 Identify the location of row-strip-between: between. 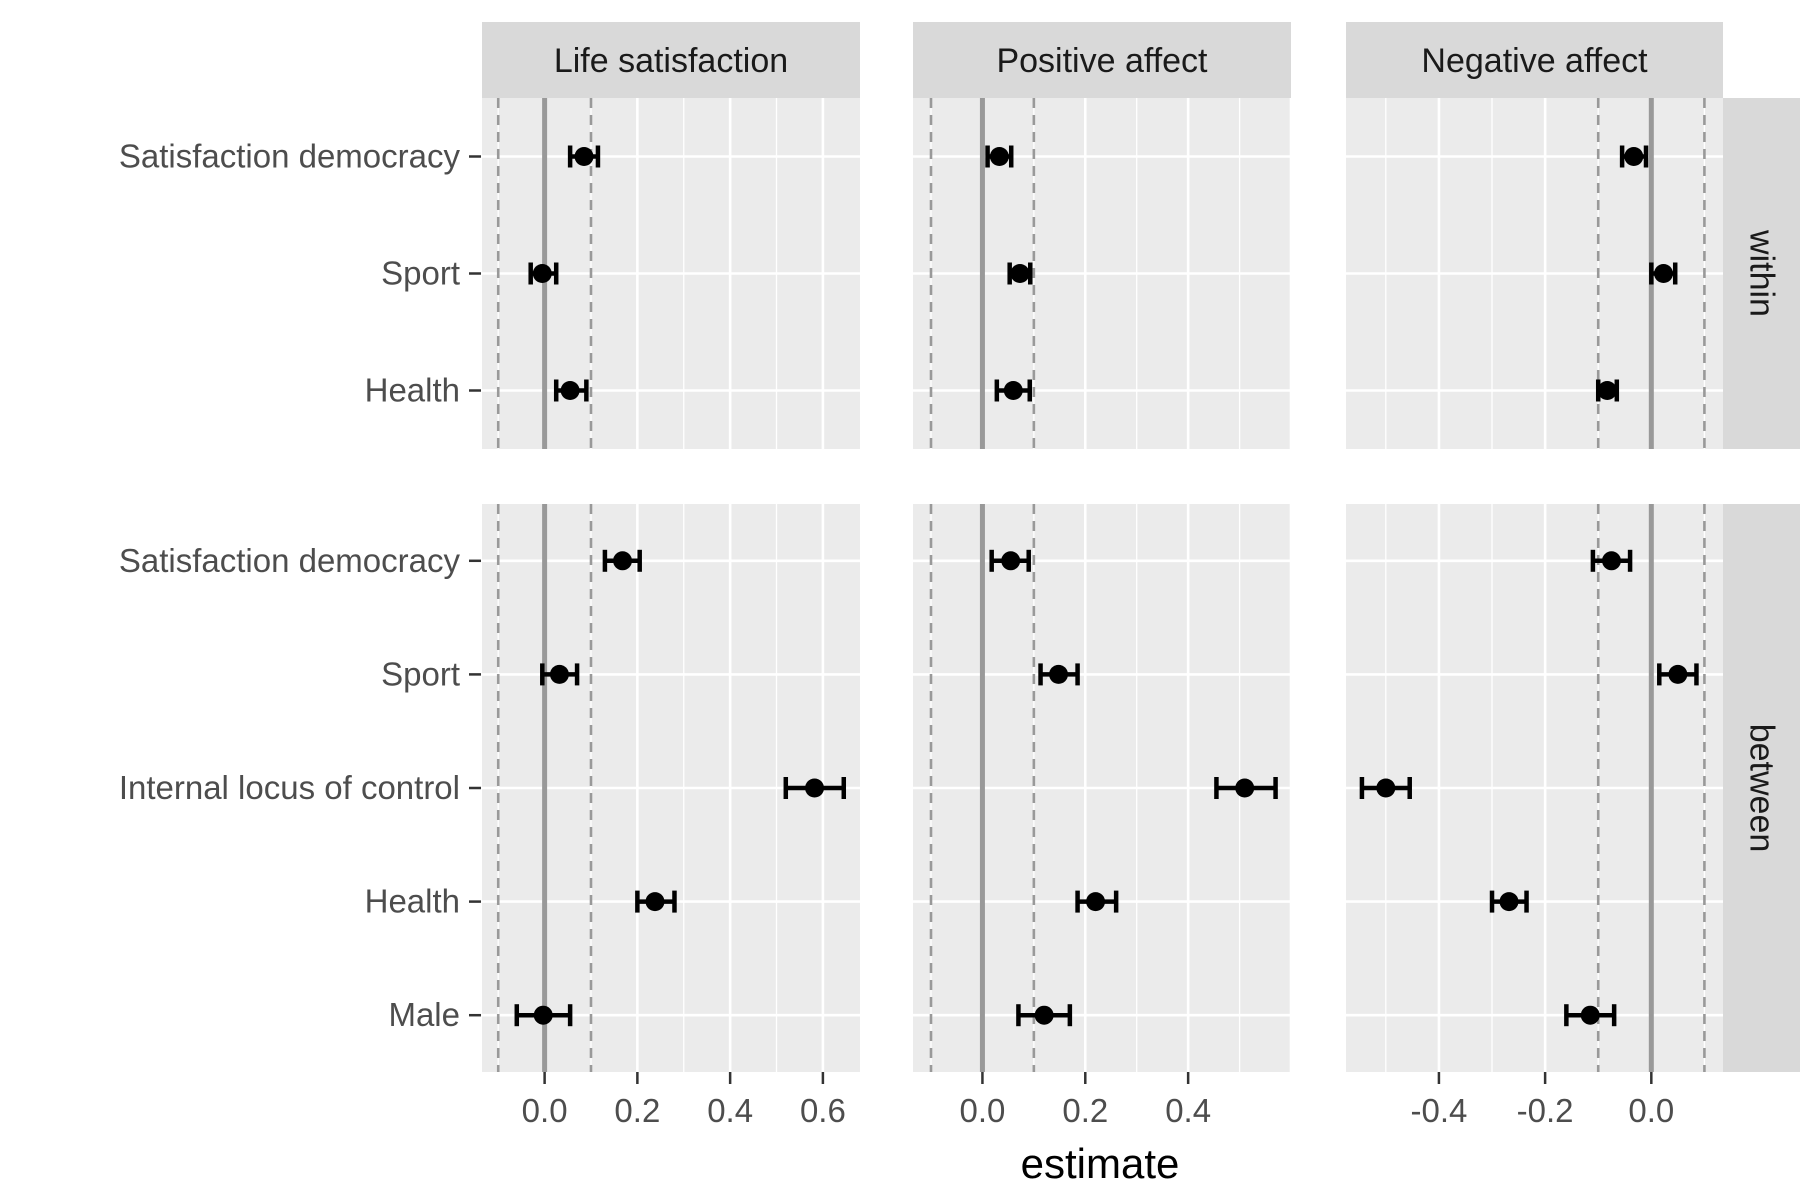
(1761, 788).